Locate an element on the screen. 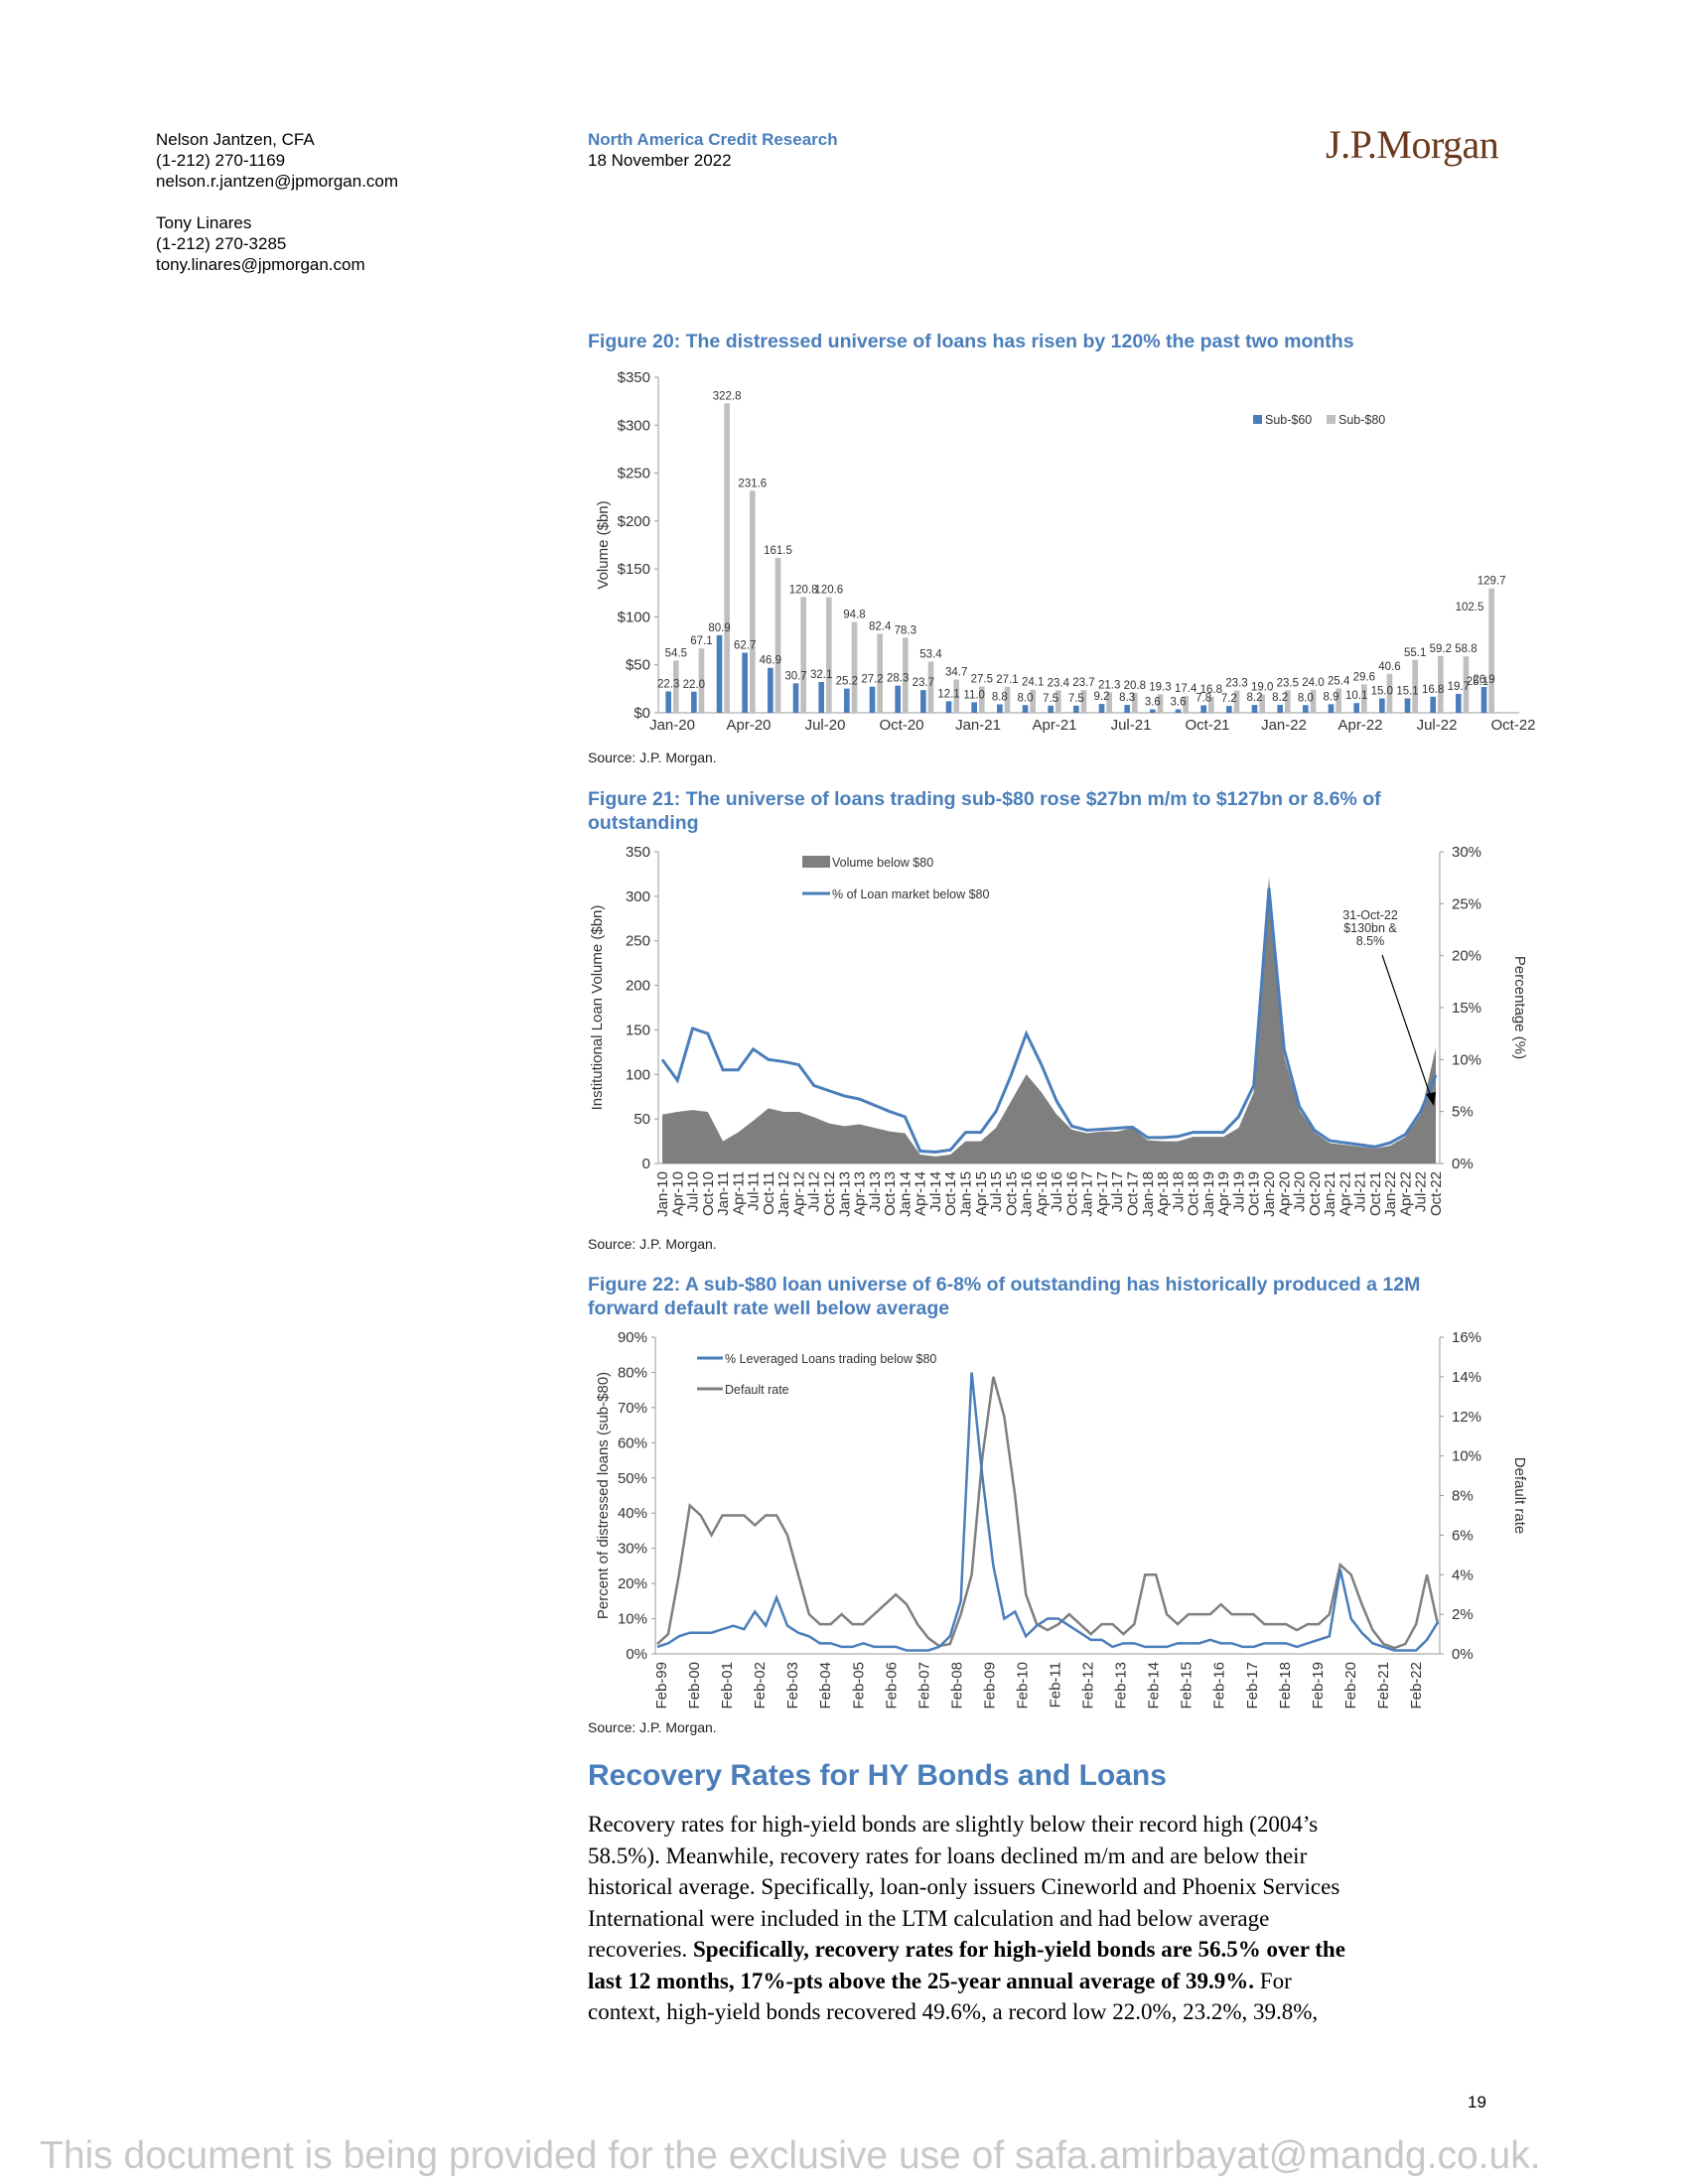 Image resolution: width=1688 pixels, height=2184 pixels. author-email: tony.linares@jpmorgan.com is located at coordinates (260, 264).